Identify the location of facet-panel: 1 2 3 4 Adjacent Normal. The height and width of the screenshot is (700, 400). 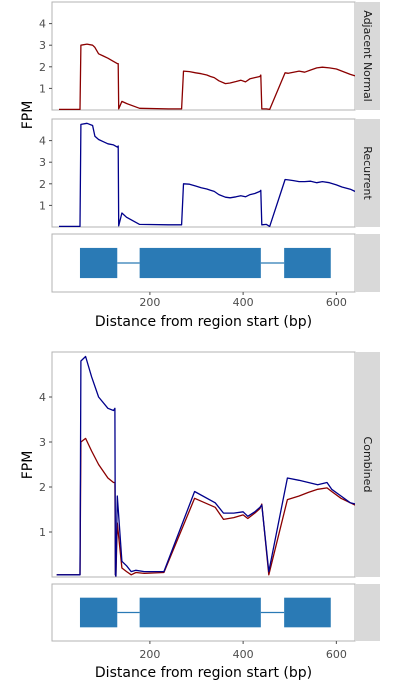
(209, 56).